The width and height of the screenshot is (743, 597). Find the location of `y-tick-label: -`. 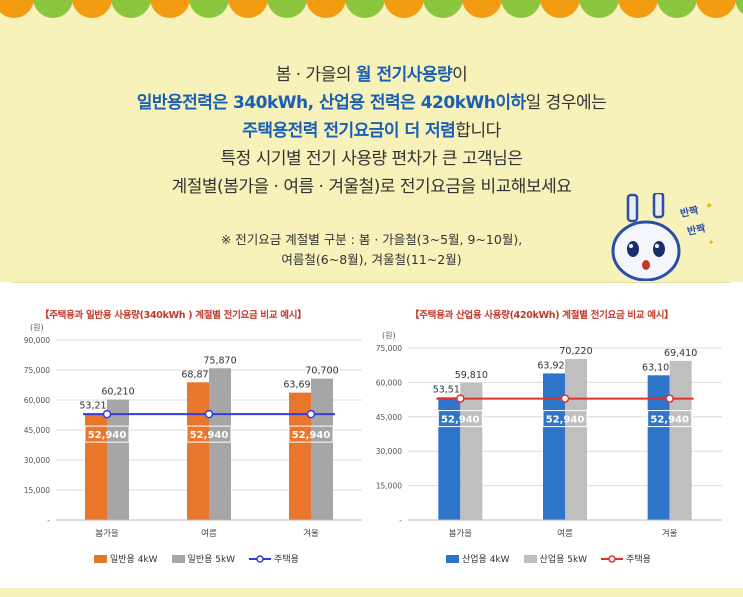

y-tick-label: - is located at coordinates (48, 520).